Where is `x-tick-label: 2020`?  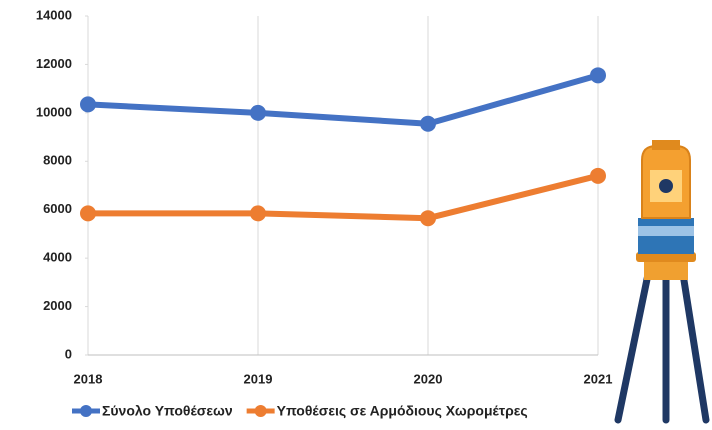 x-tick-label: 2020 is located at coordinates (428, 378).